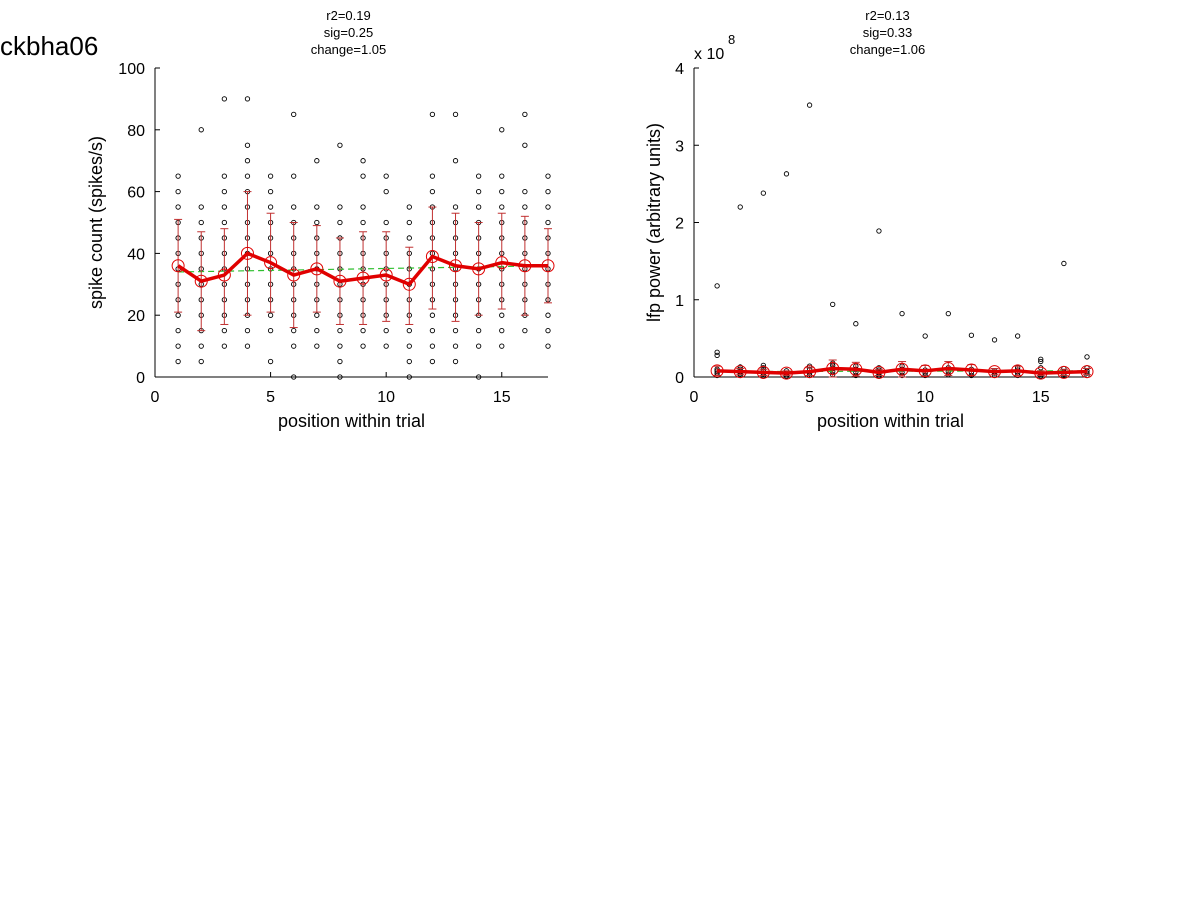 Image resolution: width=1200 pixels, height=901 pixels. Describe the element at coordinates (887, 15) in the screenshot. I see `stat-line: r2=0.13` at that location.